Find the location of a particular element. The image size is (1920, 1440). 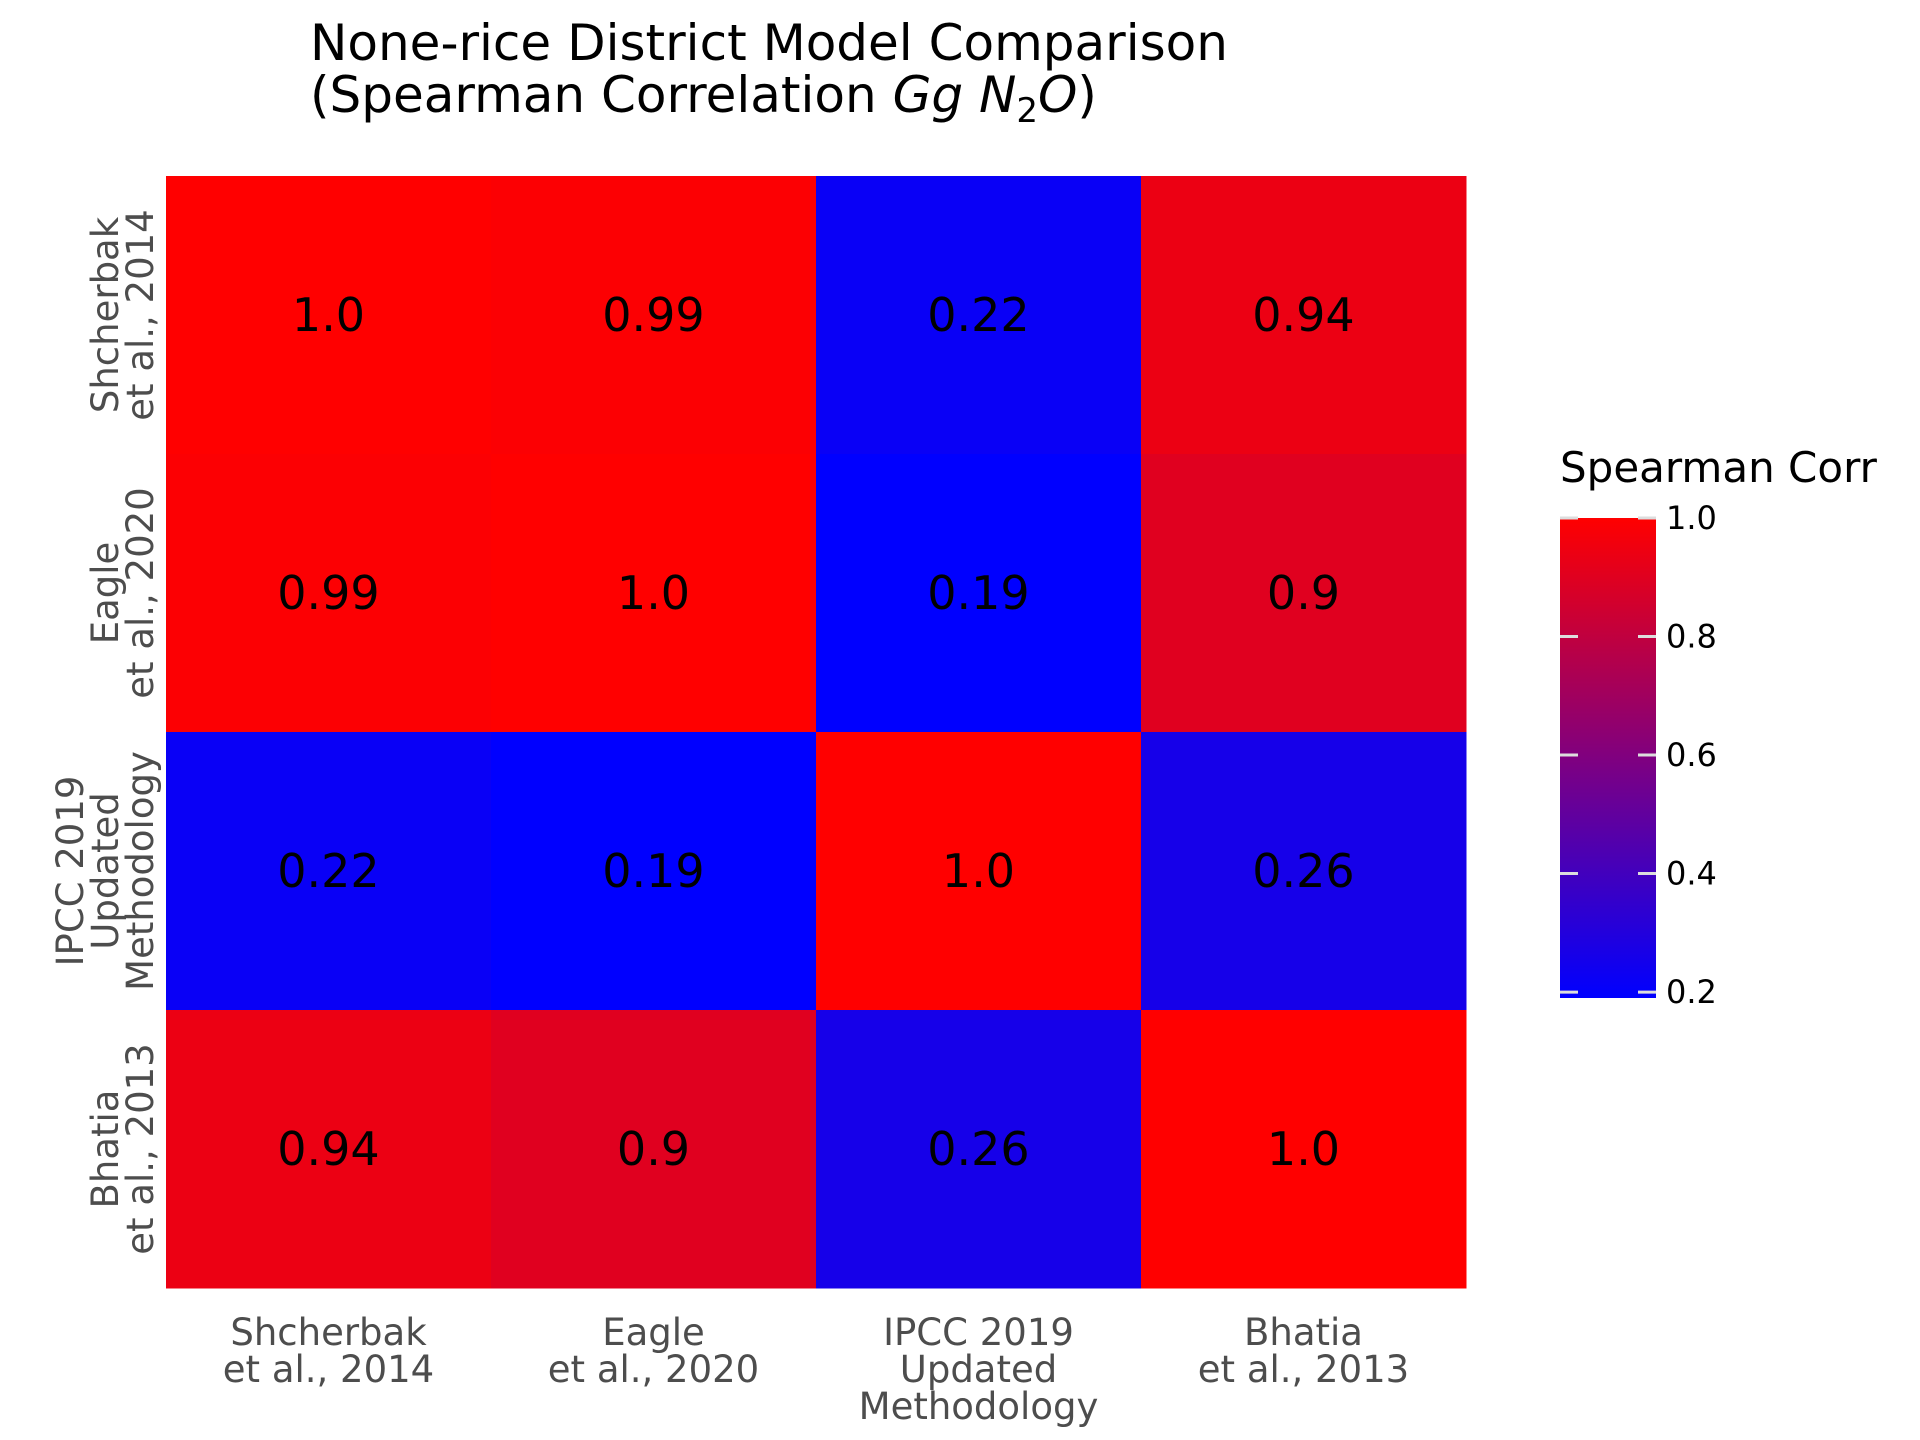

cell-value-label-0-3: 0.94 is located at coordinates (1303, 315).